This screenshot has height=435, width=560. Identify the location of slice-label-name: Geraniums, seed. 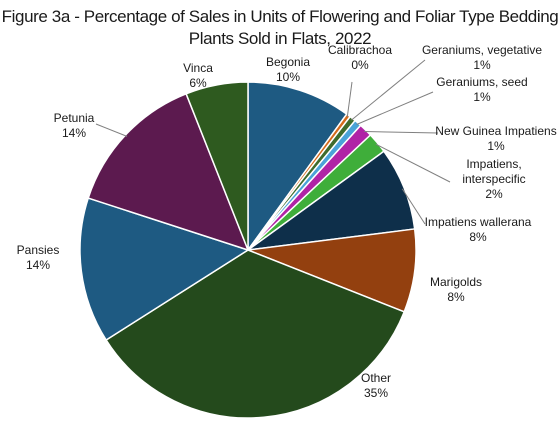
(481, 82).